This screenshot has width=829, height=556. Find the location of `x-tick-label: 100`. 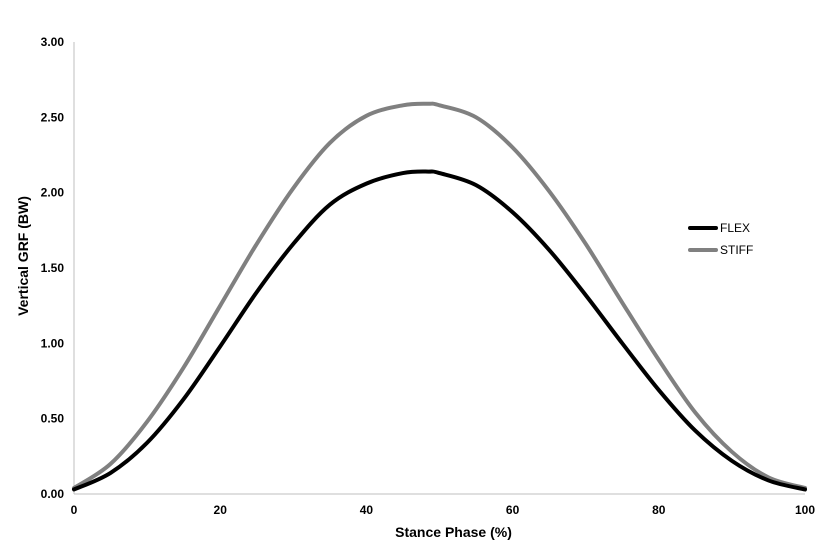

x-tick-label: 100 is located at coordinates (805, 510).